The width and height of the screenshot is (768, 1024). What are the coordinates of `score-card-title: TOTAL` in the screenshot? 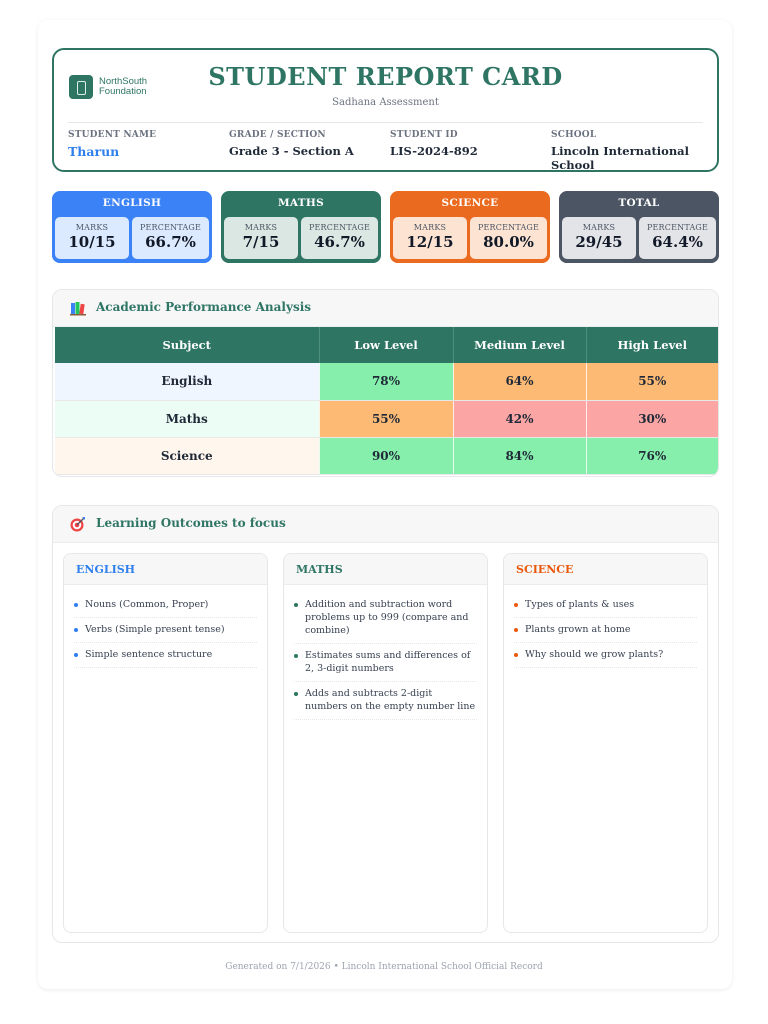 It's located at (639, 203).